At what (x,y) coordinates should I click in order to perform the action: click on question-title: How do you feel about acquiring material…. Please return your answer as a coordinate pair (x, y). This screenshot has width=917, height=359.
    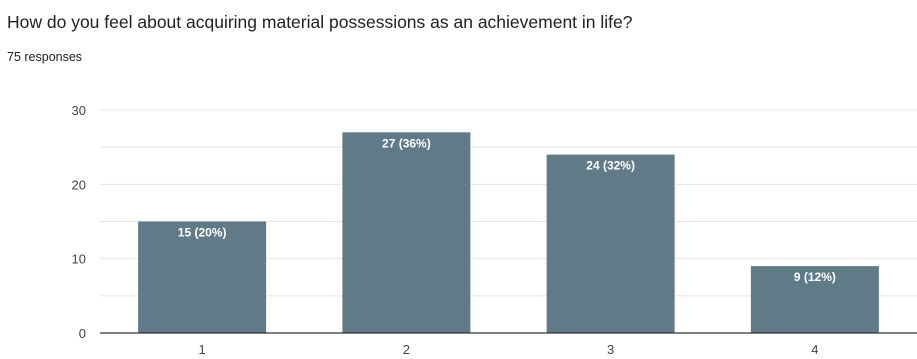
    Looking at the image, I should click on (320, 22).